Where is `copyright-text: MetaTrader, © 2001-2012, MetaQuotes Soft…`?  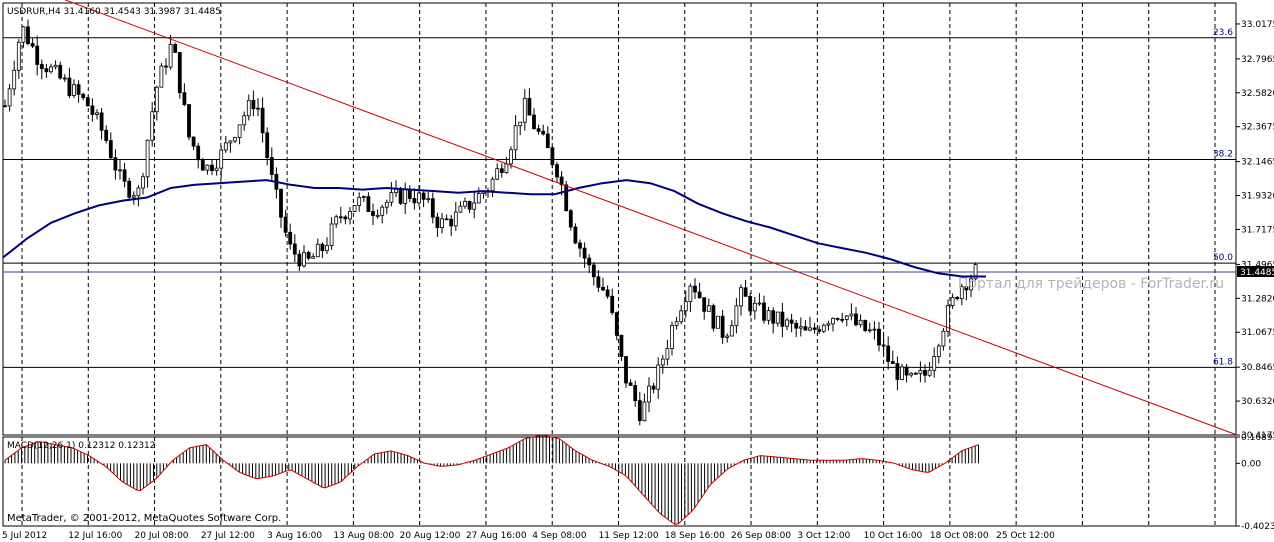
copyright-text: MetaTrader, © 2001-2012, MetaQuotes Soft… is located at coordinates (144, 518).